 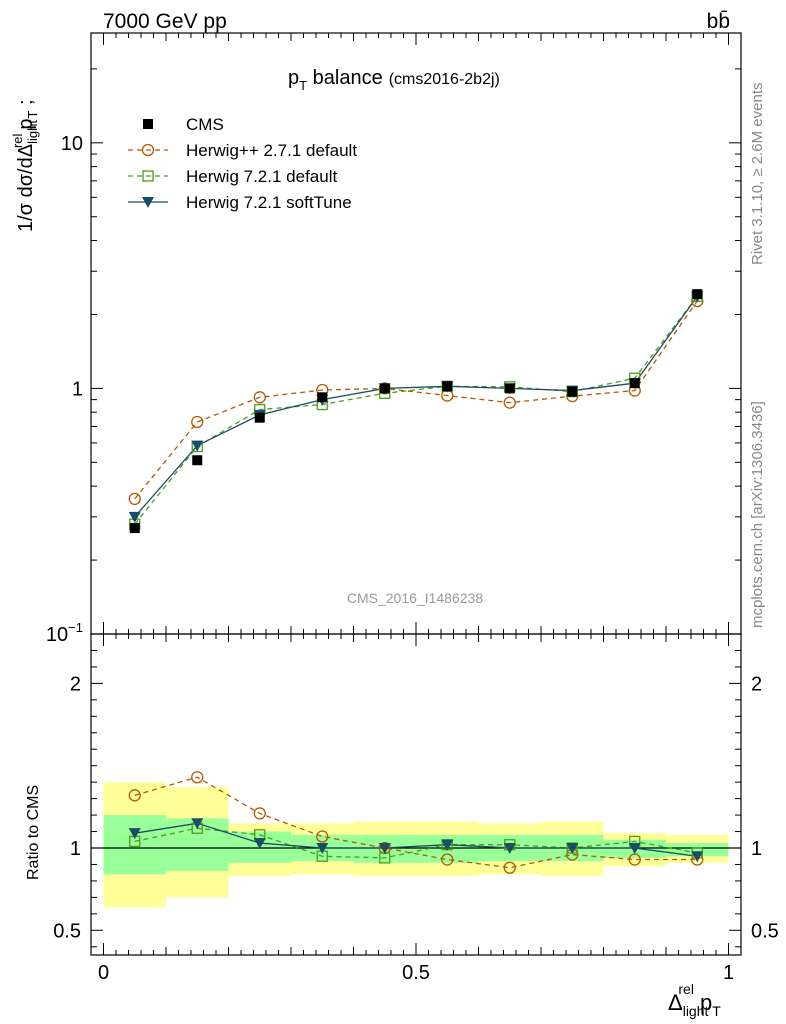 What do you see at coordinates (694, 1000) in the screenshot?
I see `x-axis-label: ΔlightrelpT` at bounding box center [694, 1000].